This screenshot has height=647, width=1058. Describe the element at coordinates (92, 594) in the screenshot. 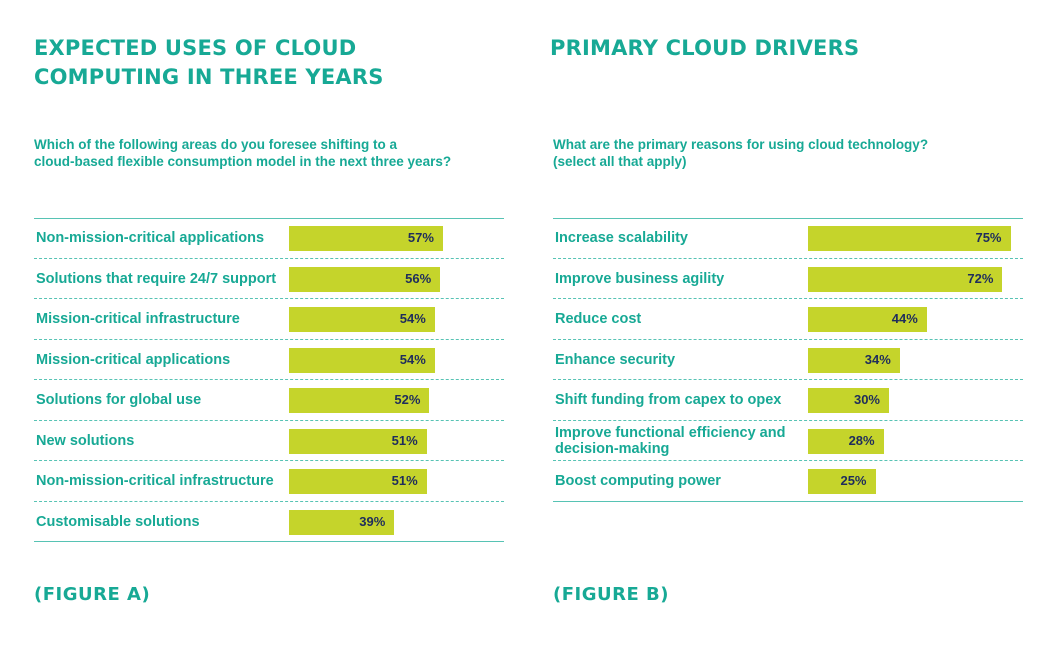

I see `figure-label: (FIGURE A)` at that location.